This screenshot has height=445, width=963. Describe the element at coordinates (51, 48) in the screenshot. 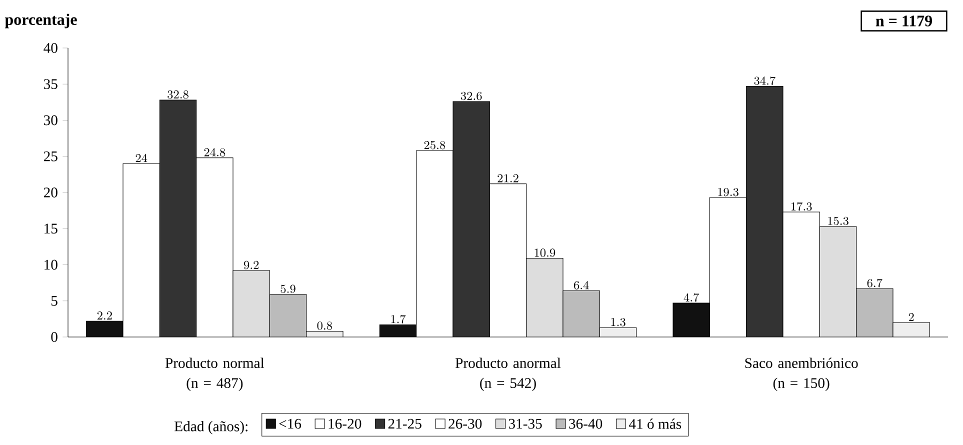

I see `y-tick-label: 40` at that location.